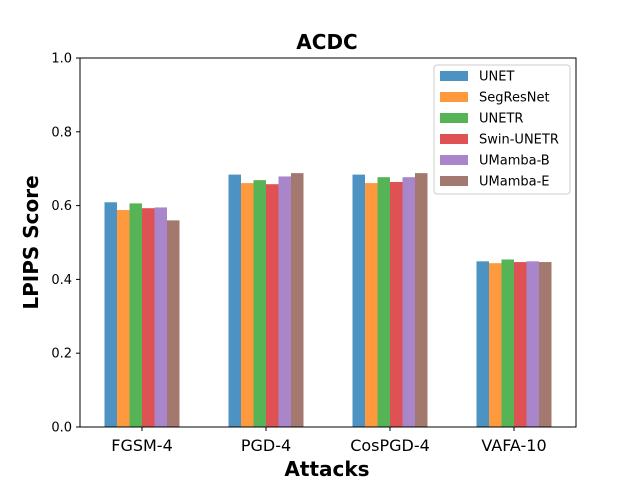 Image resolution: width=640 pixels, height=480 pixels. I want to click on y-tick-label: 0.2, so click(61, 354).